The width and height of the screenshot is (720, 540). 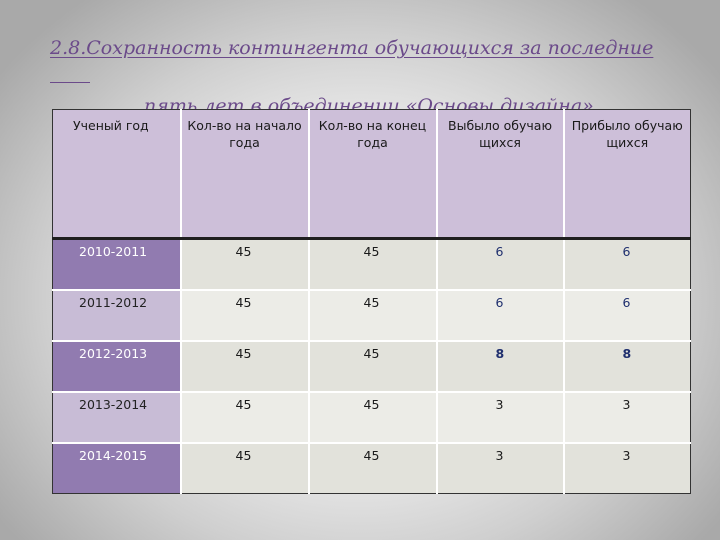 I want to click on table-row: 2014-2015 45 45 3 3, so click(x=371, y=468).